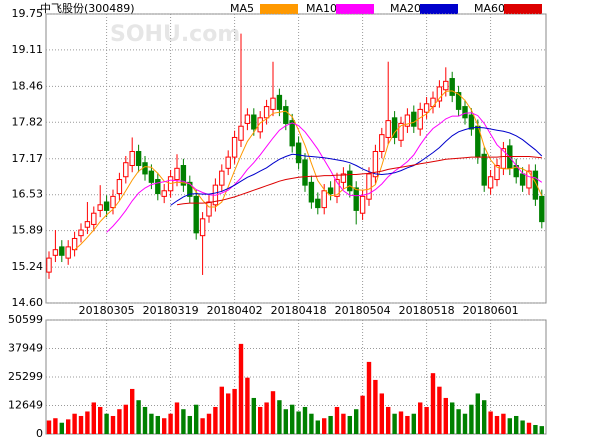 The width and height of the screenshot is (600, 440). I want to click on y-tick-label: 19.11, so click(28, 49).